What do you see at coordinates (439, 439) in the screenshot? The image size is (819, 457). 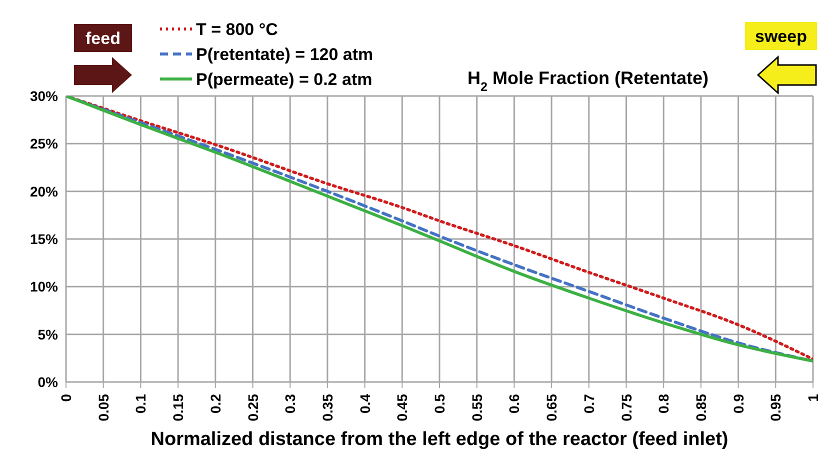 I see `x-axis-title: Normalized distance from the left edge of the reactor (feed inlet)` at bounding box center [439, 439].